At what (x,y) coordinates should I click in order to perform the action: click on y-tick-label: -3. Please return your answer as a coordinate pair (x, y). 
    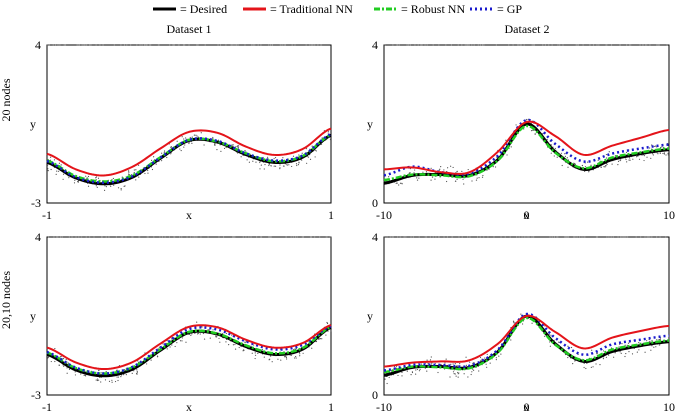
    Looking at the image, I should click on (36, 395).